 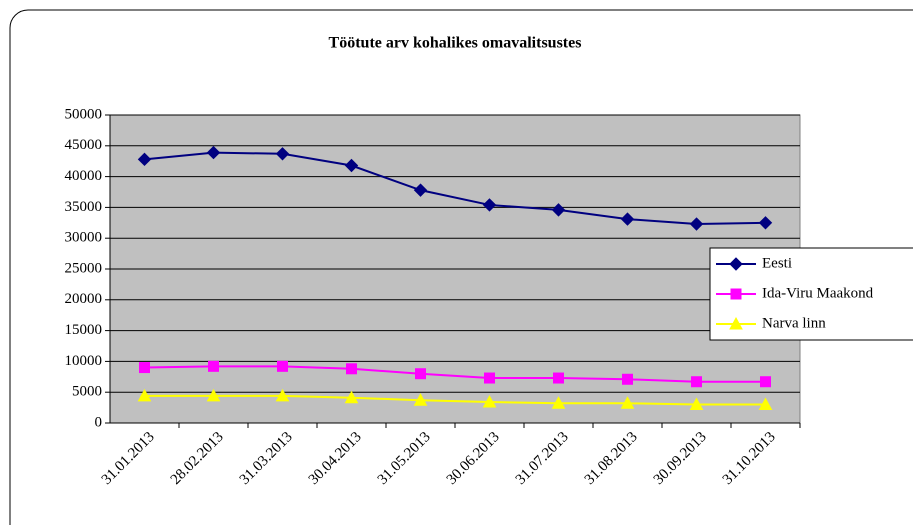 What do you see at coordinates (777, 263) in the screenshot?
I see `legend-label: Eesti` at bounding box center [777, 263].